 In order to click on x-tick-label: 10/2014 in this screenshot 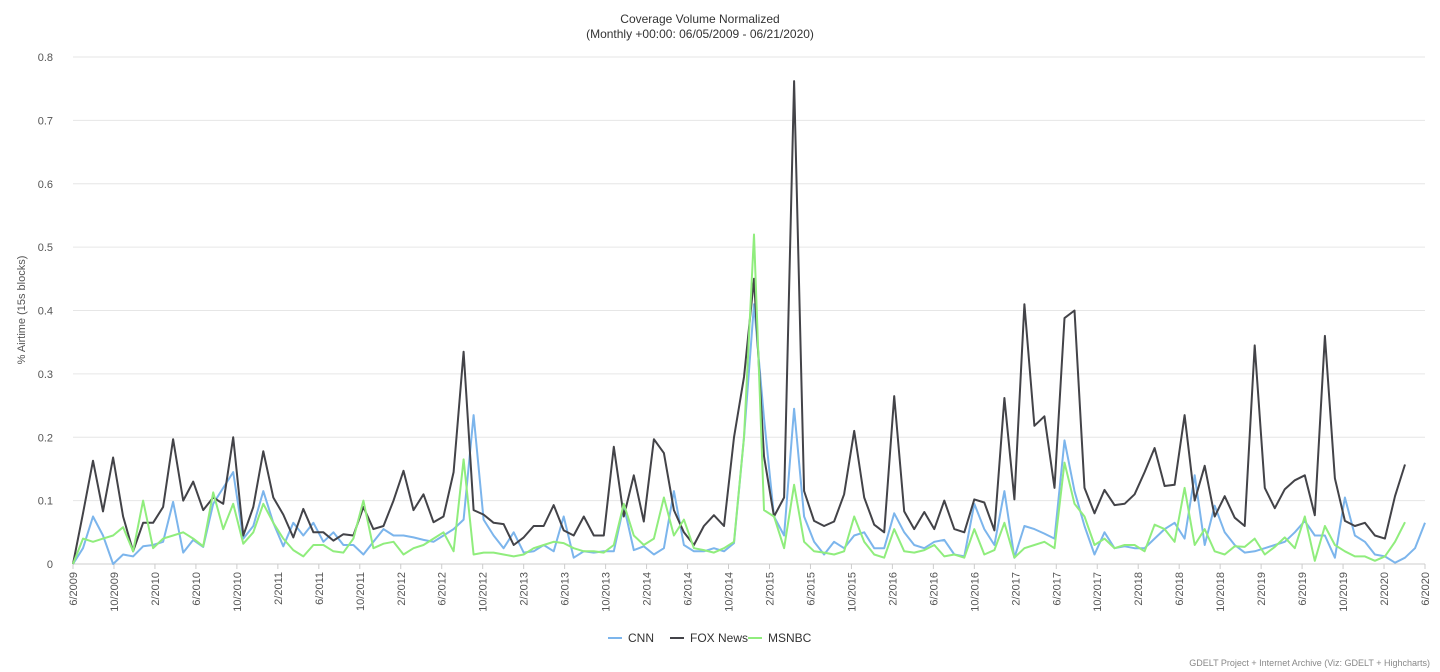, I will do `click(730, 592)`.